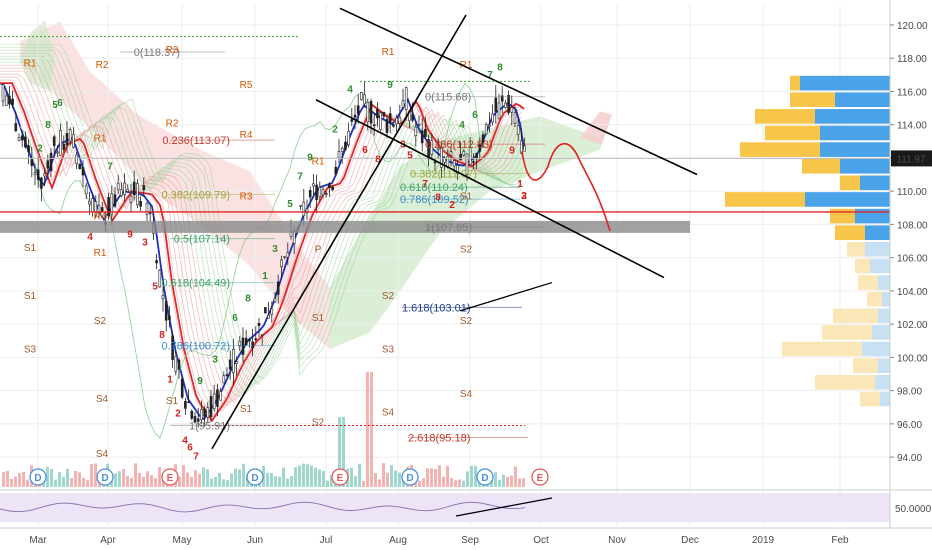 Image resolution: width=932 pixels, height=550 pixels. Describe the element at coordinates (196, 346) in the screenshot. I see `fib-level-label: 0.786(100.72)` at that location.